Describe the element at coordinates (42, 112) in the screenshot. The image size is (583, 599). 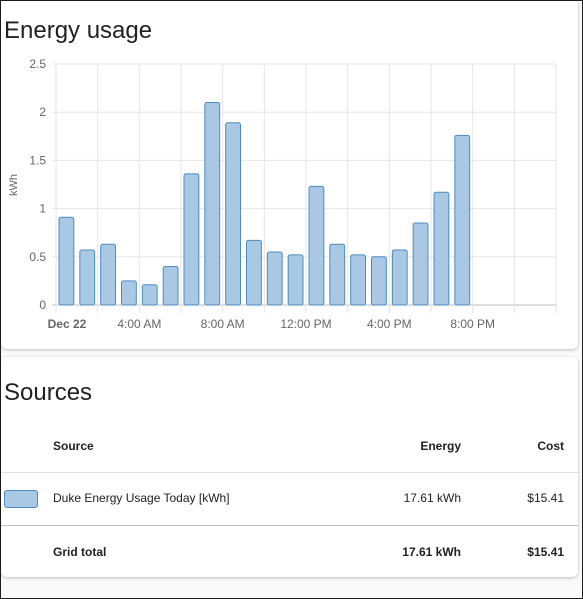
I see `y-tick-label: 2` at that location.